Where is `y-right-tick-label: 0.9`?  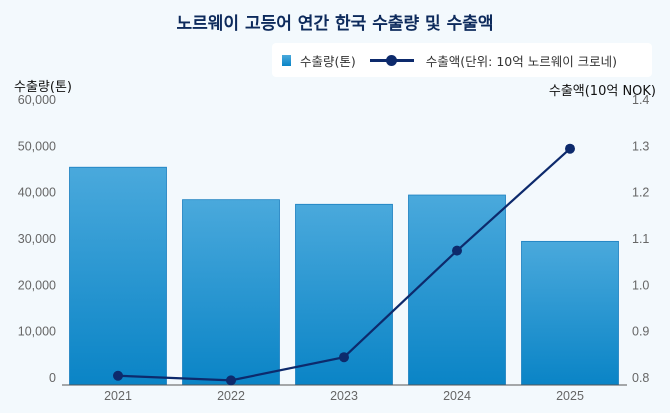
y-right-tick-label: 0.9 is located at coordinates (640, 332).